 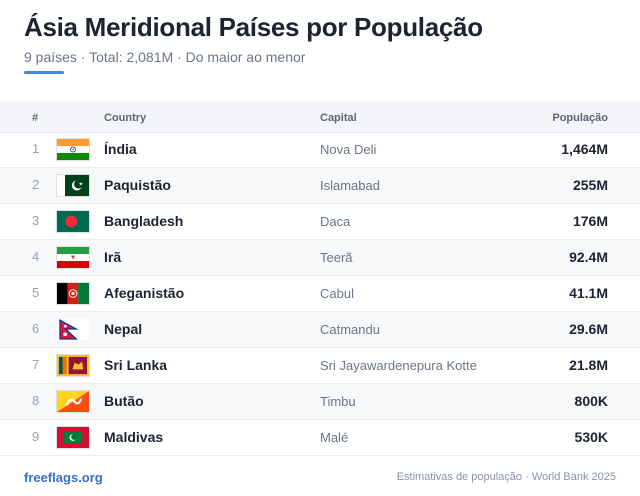 I want to click on table-row: 6 Nepal Catmandu 29.6M, so click(x=320, y=330).